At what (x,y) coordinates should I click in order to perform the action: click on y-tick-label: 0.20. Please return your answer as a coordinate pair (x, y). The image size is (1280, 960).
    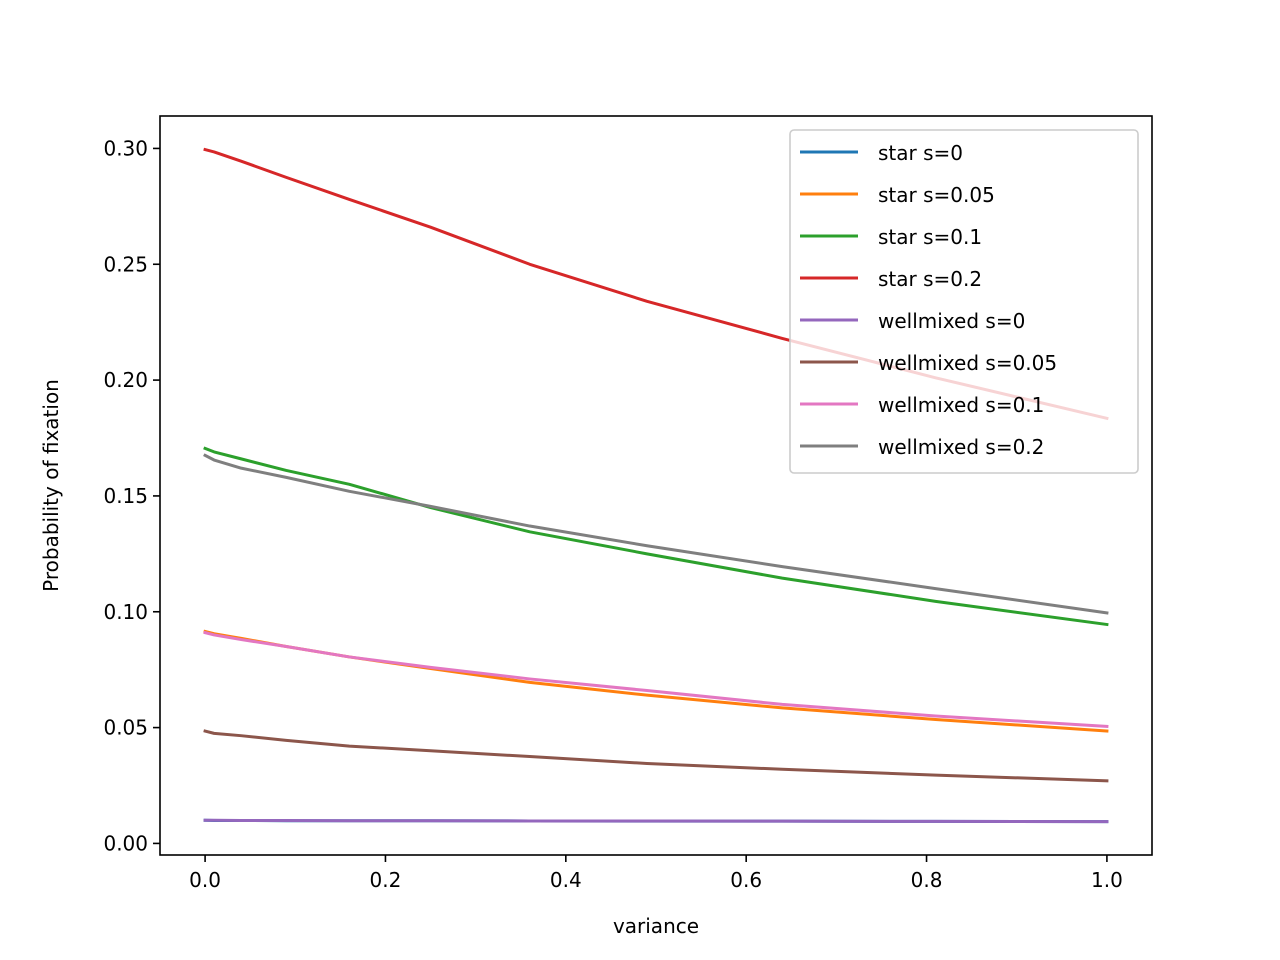
    Looking at the image, I should click on (125, 380).